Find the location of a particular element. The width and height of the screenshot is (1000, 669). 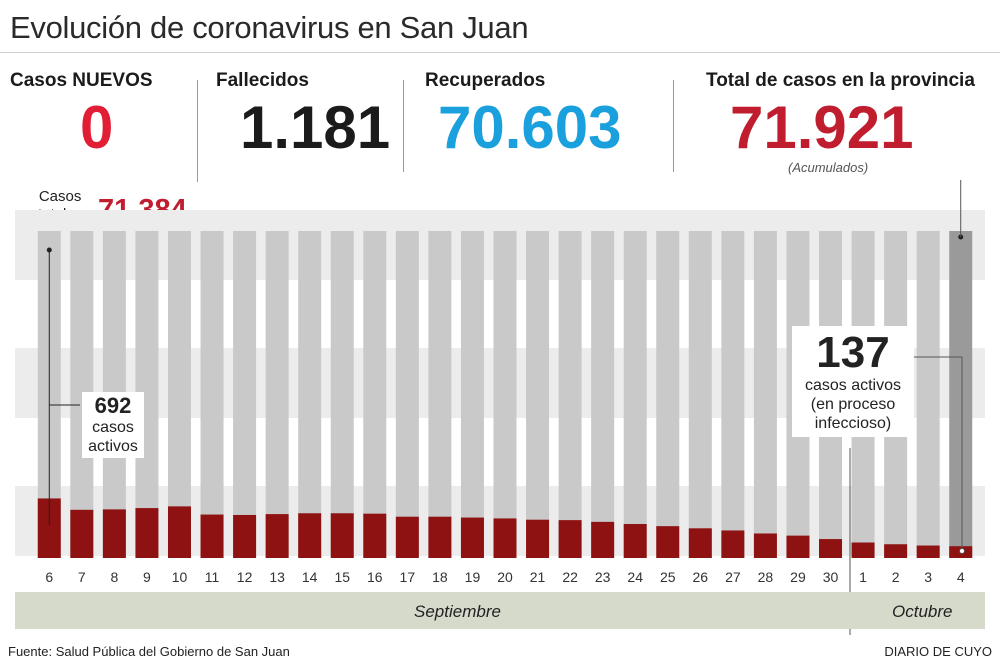

brand-credit: DIARIO DE CUYO is located at coordinates (938, 651).